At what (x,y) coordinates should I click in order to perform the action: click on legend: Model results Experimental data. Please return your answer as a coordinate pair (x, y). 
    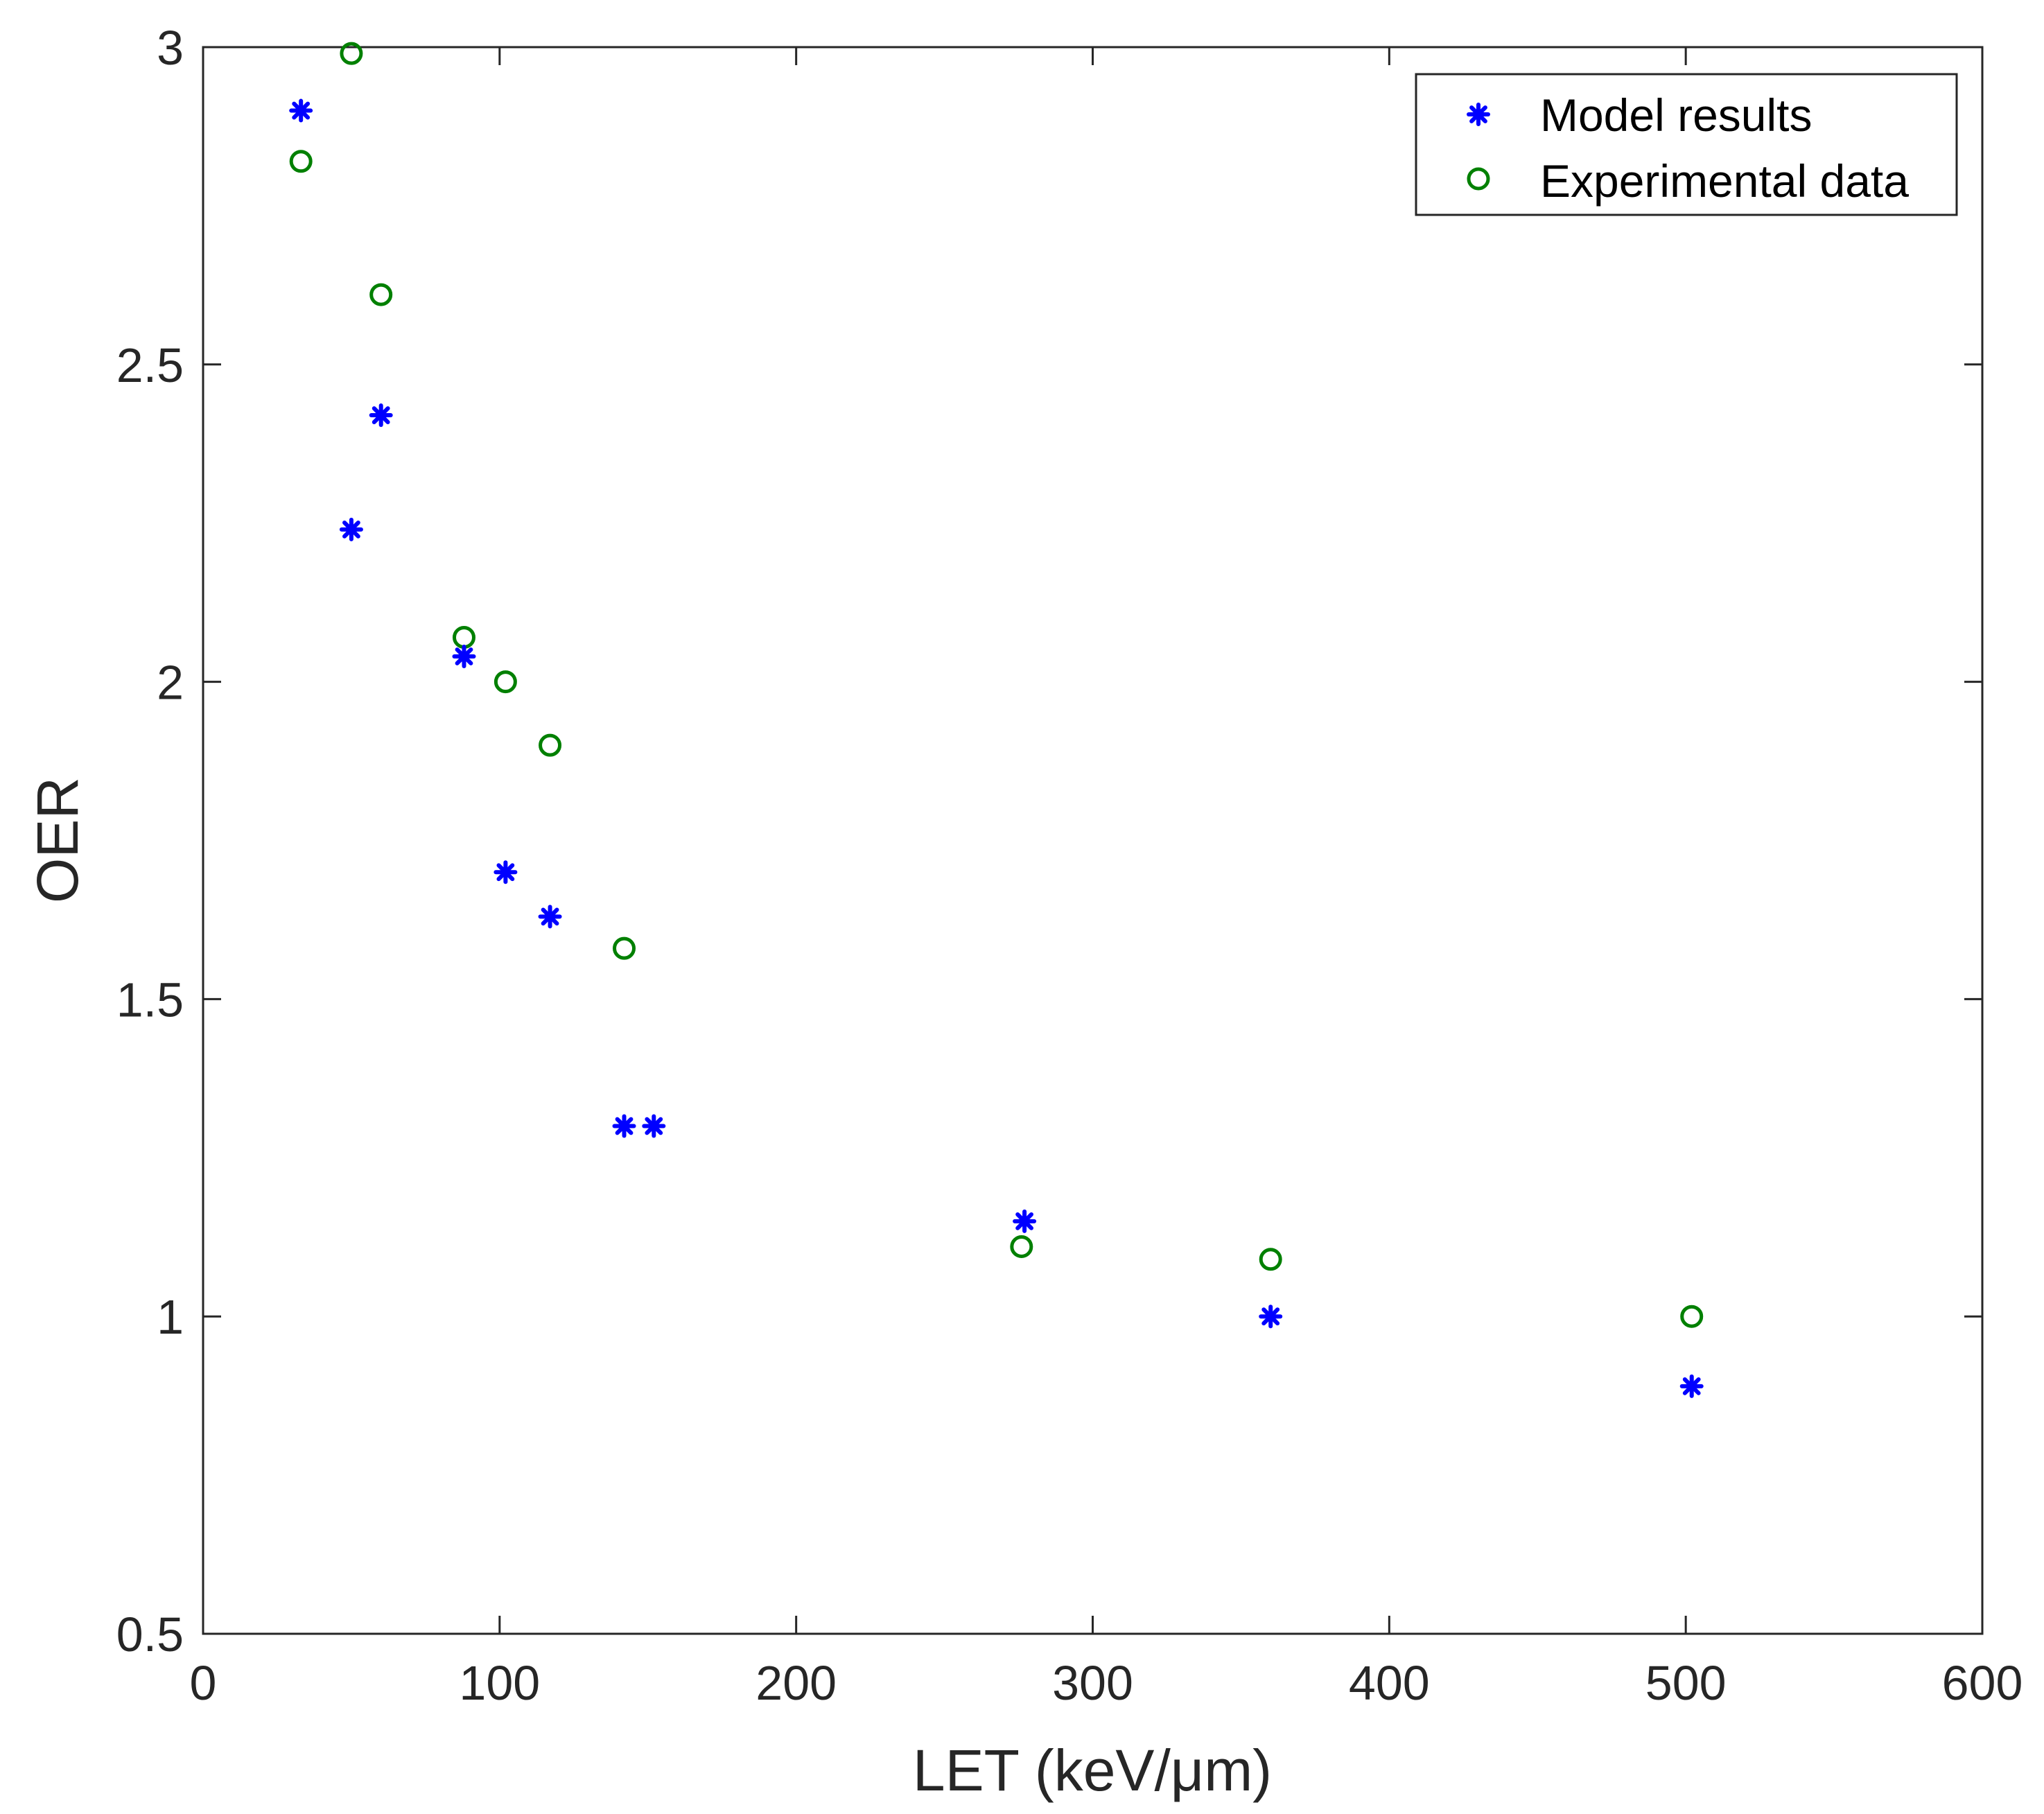
    Looking at the image, I should click on (1686, 144).